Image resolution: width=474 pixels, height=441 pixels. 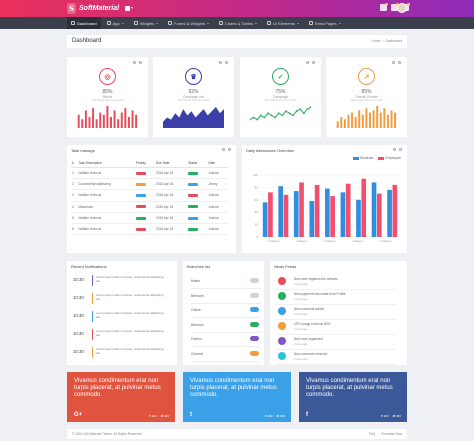 What do you see at coordinates (107, 97) in the screenshot?
I see `kpi-card-0: ◎ 85% Result 15% Higher than last month` at bounding box center [107, 97].